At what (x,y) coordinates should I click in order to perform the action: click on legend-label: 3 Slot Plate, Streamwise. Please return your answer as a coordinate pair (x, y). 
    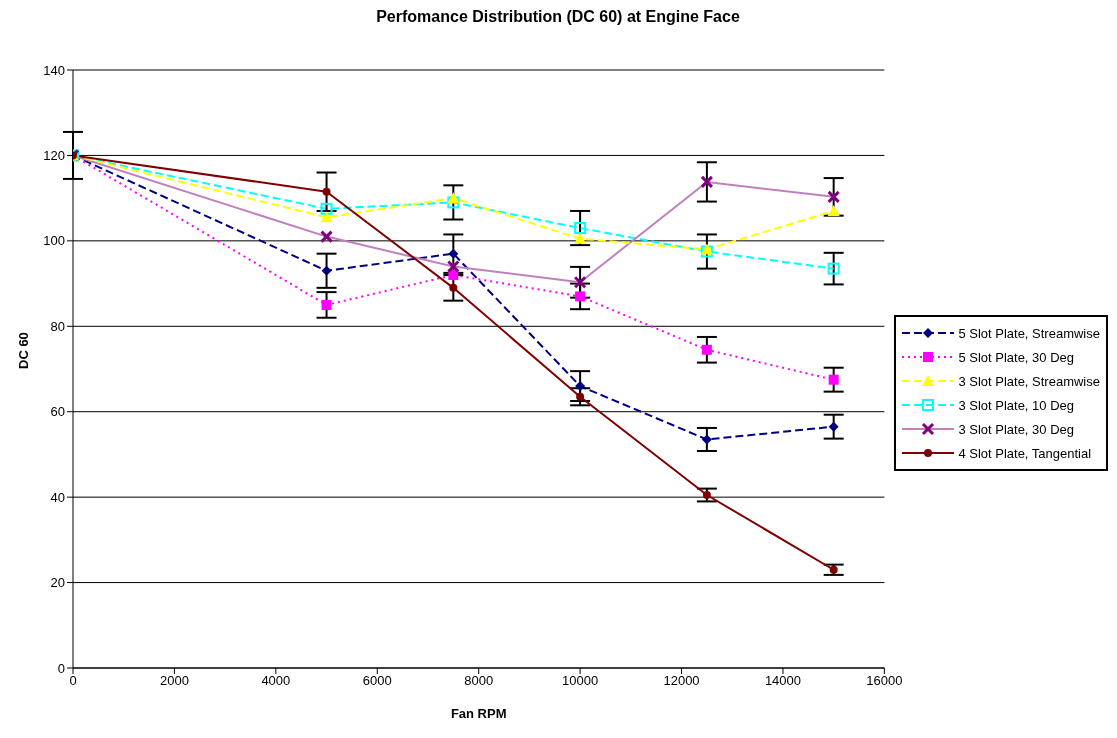
    Looking at the image, I should click on (1029, 381).